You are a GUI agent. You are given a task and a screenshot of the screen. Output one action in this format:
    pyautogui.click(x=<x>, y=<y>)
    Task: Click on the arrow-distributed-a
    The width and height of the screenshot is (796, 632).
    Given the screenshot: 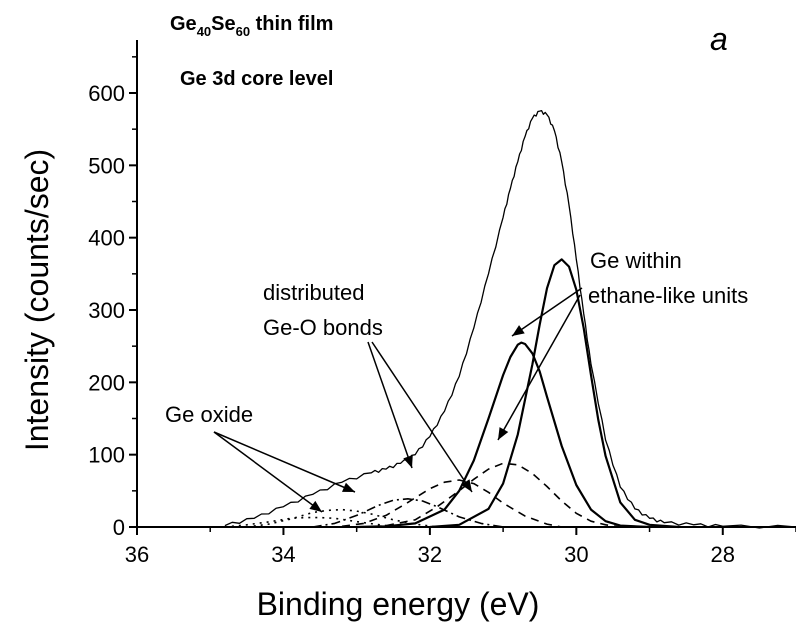 What is the action you would take?
    pyautogui.click(x=390, y=405)
    